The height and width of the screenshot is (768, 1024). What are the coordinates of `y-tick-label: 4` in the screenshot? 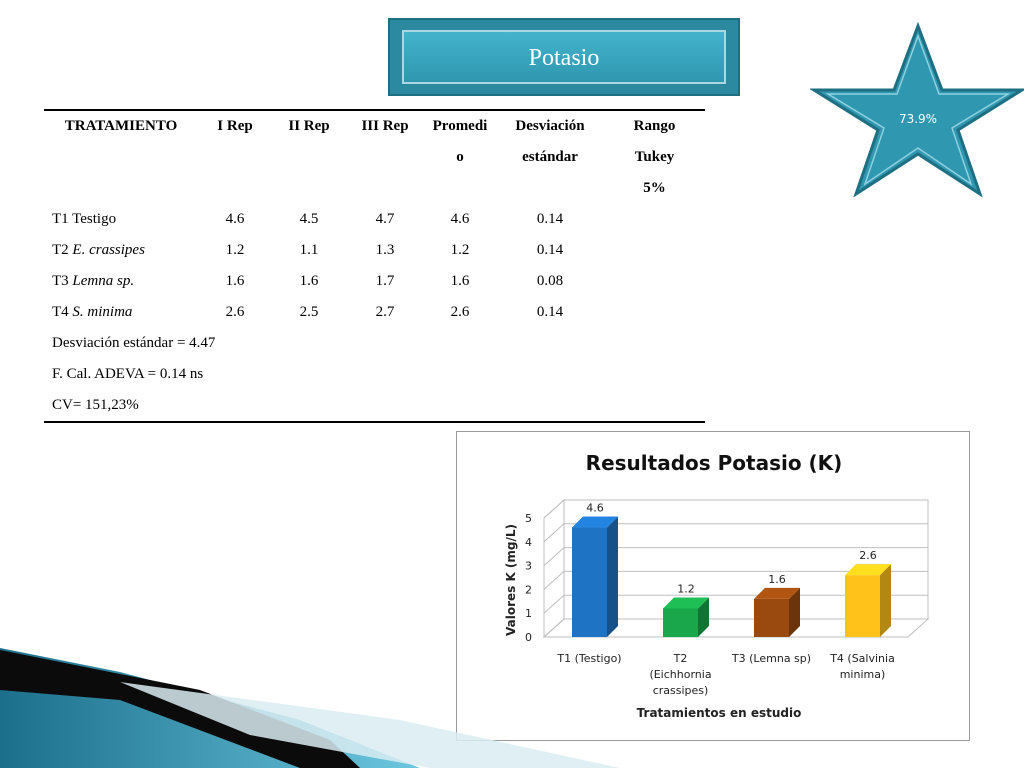 It's located at (528, 542).